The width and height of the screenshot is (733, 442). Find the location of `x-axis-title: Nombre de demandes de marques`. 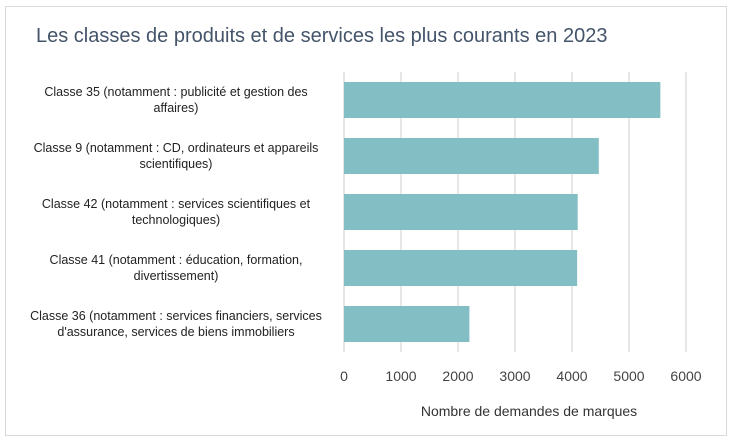

x-axis-title: Nombre de demandes de marques is located at coordinates (529, 411).